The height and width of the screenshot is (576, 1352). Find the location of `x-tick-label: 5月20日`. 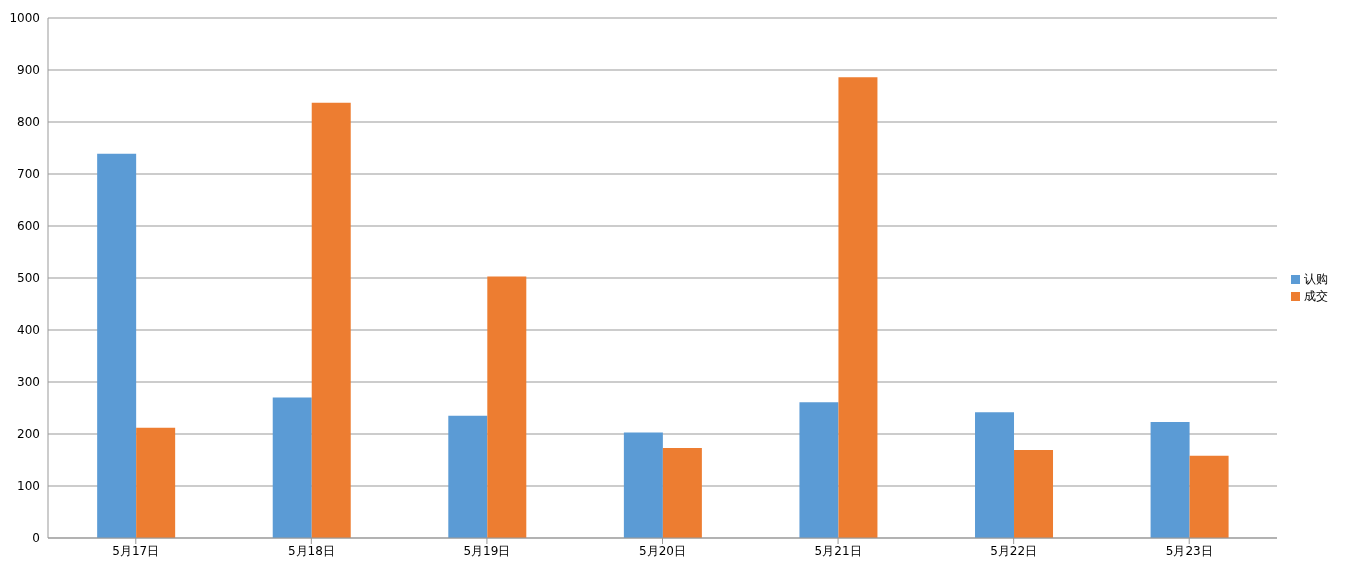

x-tick-label: 5月20日 is located at coordinates (662, 550).